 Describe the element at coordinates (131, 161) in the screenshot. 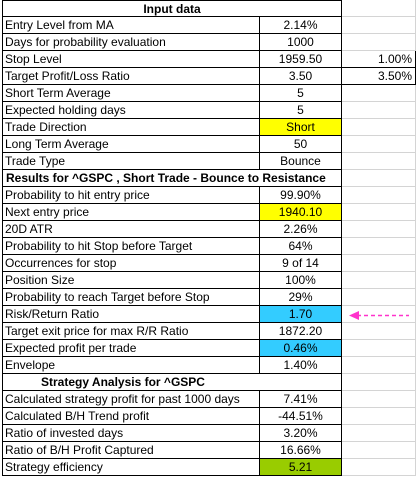

I see `input-label: Trade Type` at that location.